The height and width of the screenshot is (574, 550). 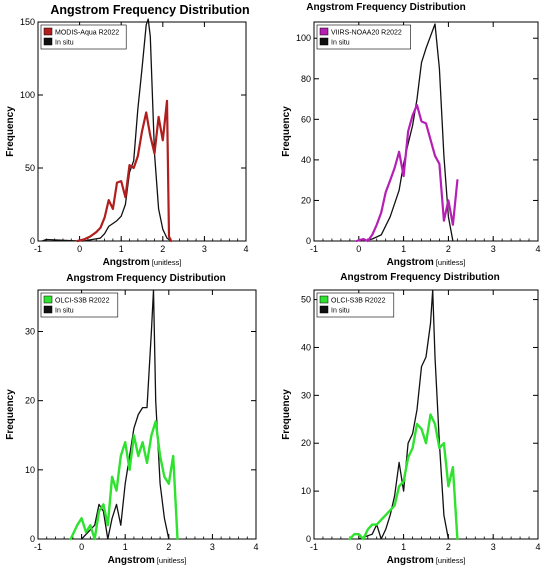 I want to click on y-tick-label: 80, so click(x=306, y=79).